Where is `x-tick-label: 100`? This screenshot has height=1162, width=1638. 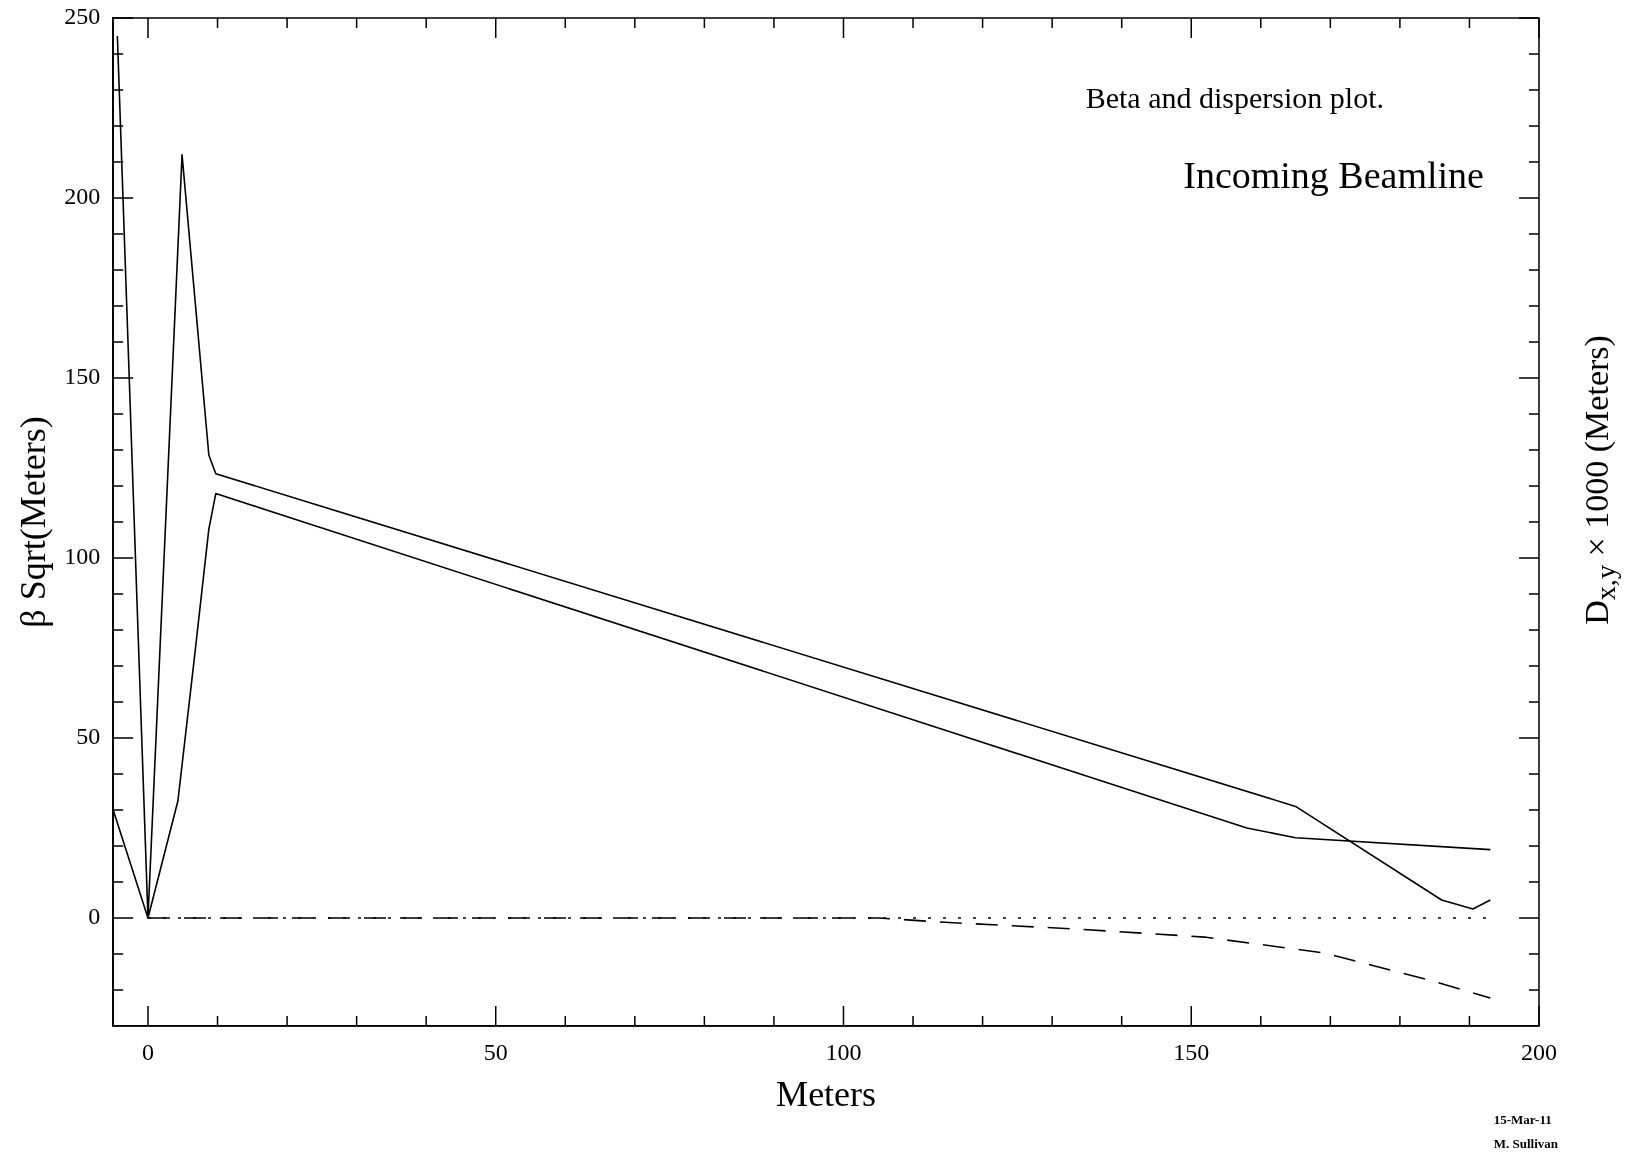 x-tick-label: 100 is located at coordinates (843, 1051).